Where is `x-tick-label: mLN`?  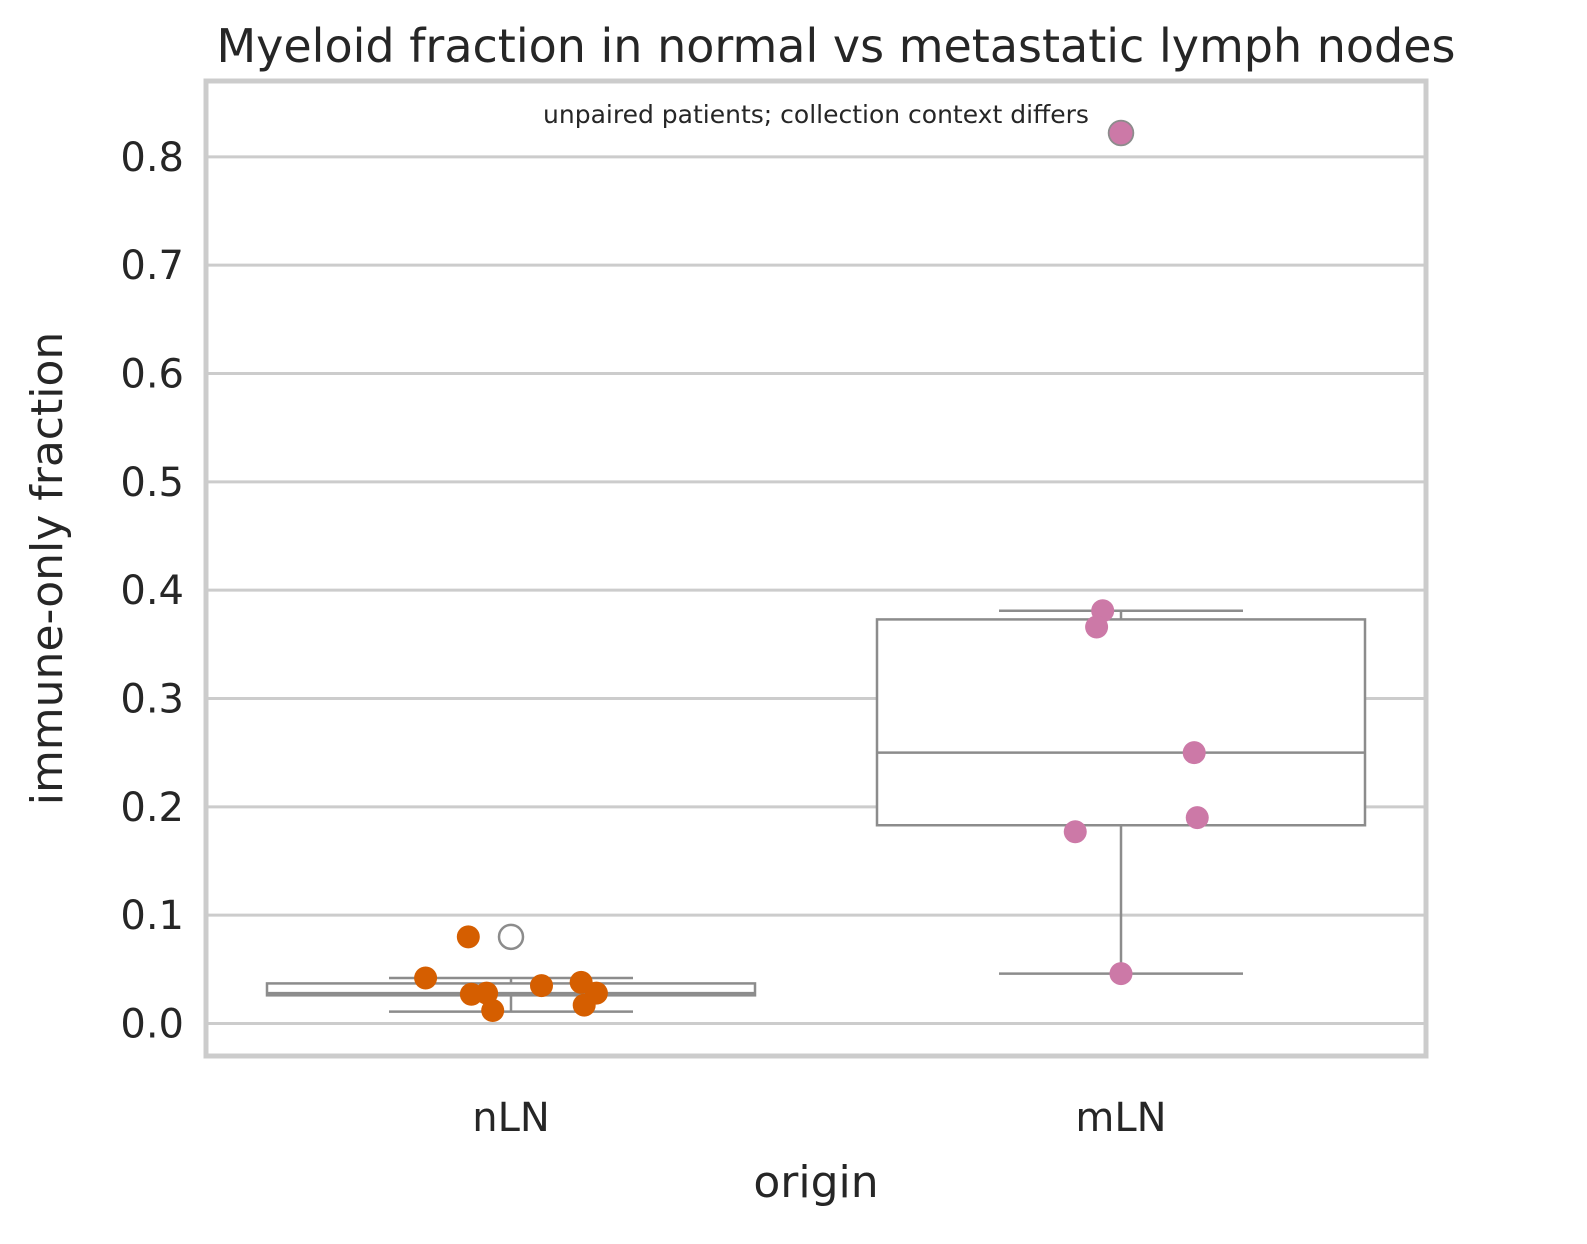 x-tick-label: mLN is located at coordinates (1120, 1118).